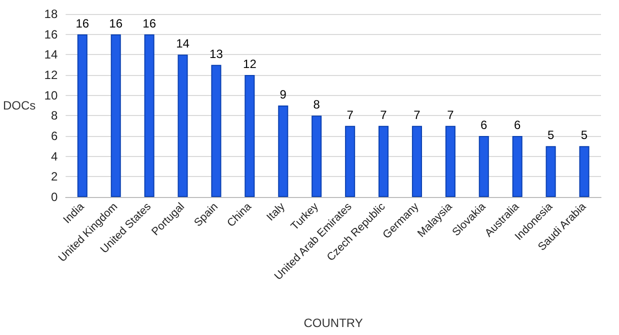 This screenshot has width=619, height=335. Describe the element at coordinates (250, 64) in the screenshot. I see `data-label: 12` at that location.